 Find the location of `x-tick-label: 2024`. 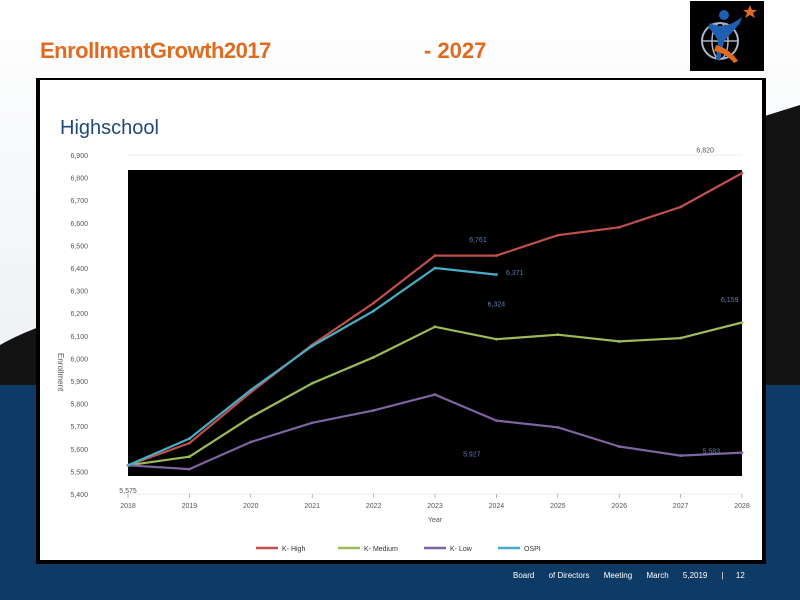

x-tick-label: 2024 is located at coordinates (497, 506).